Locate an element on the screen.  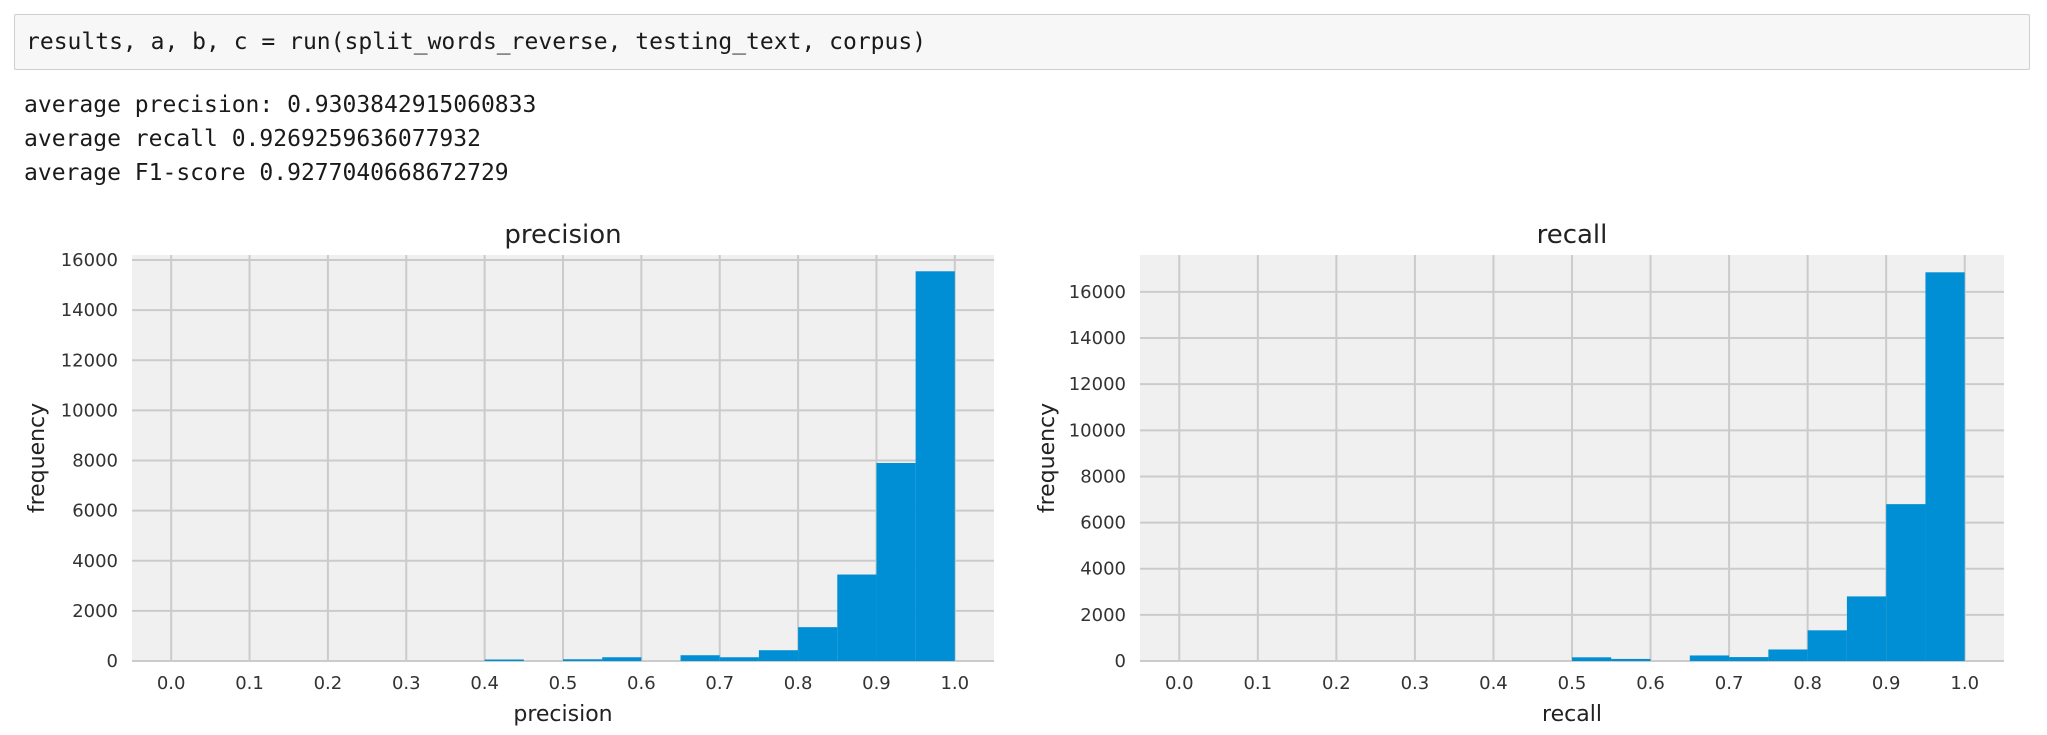
output-line-precision: average precision: 0.9303842915060833 is located at coordinates (280, 105).